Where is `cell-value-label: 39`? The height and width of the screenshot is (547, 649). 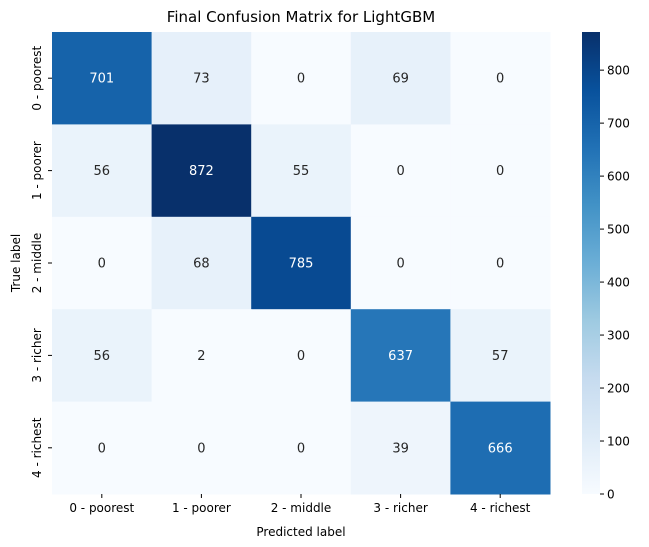 cell-value-label: 39 is located at coordinates (400, 448).